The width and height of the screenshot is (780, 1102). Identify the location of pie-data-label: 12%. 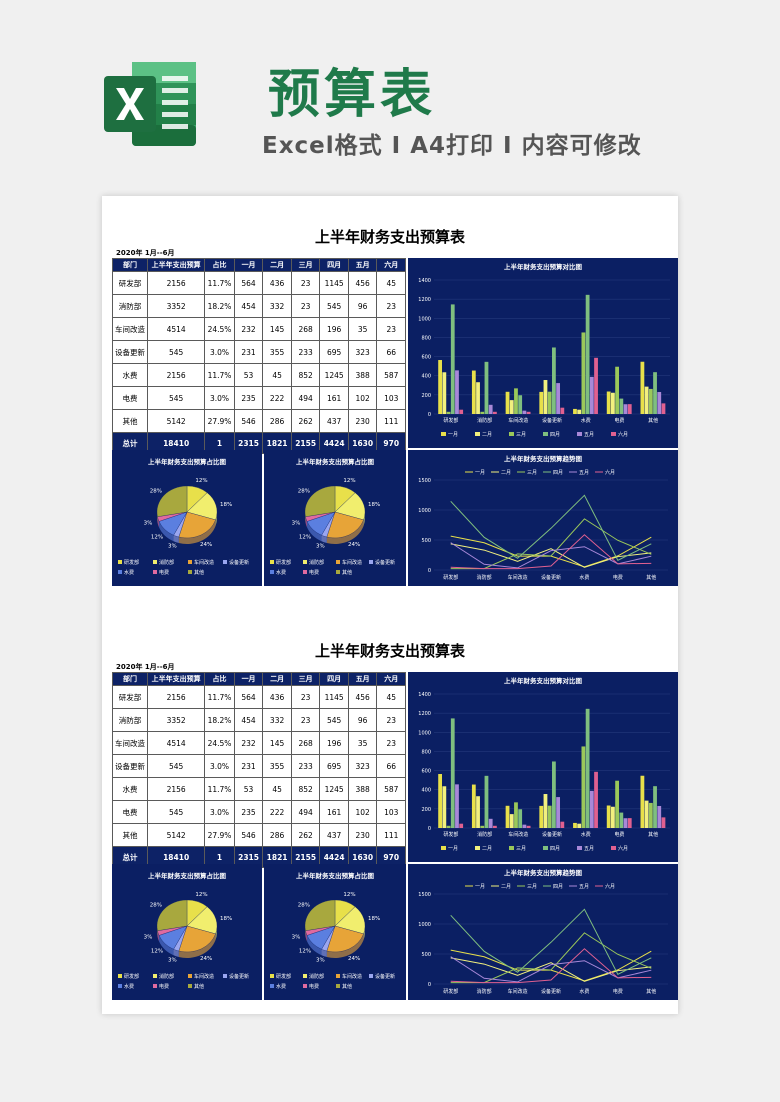
(157, 952).